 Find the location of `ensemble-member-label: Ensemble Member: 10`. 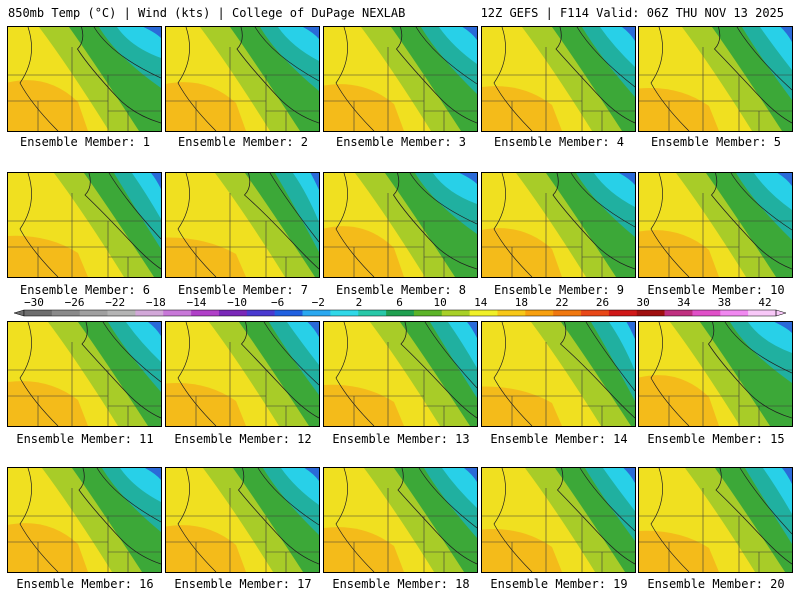

ensemble-member-label: Ensemble Member: 10 is located at coordinates (716, 290).